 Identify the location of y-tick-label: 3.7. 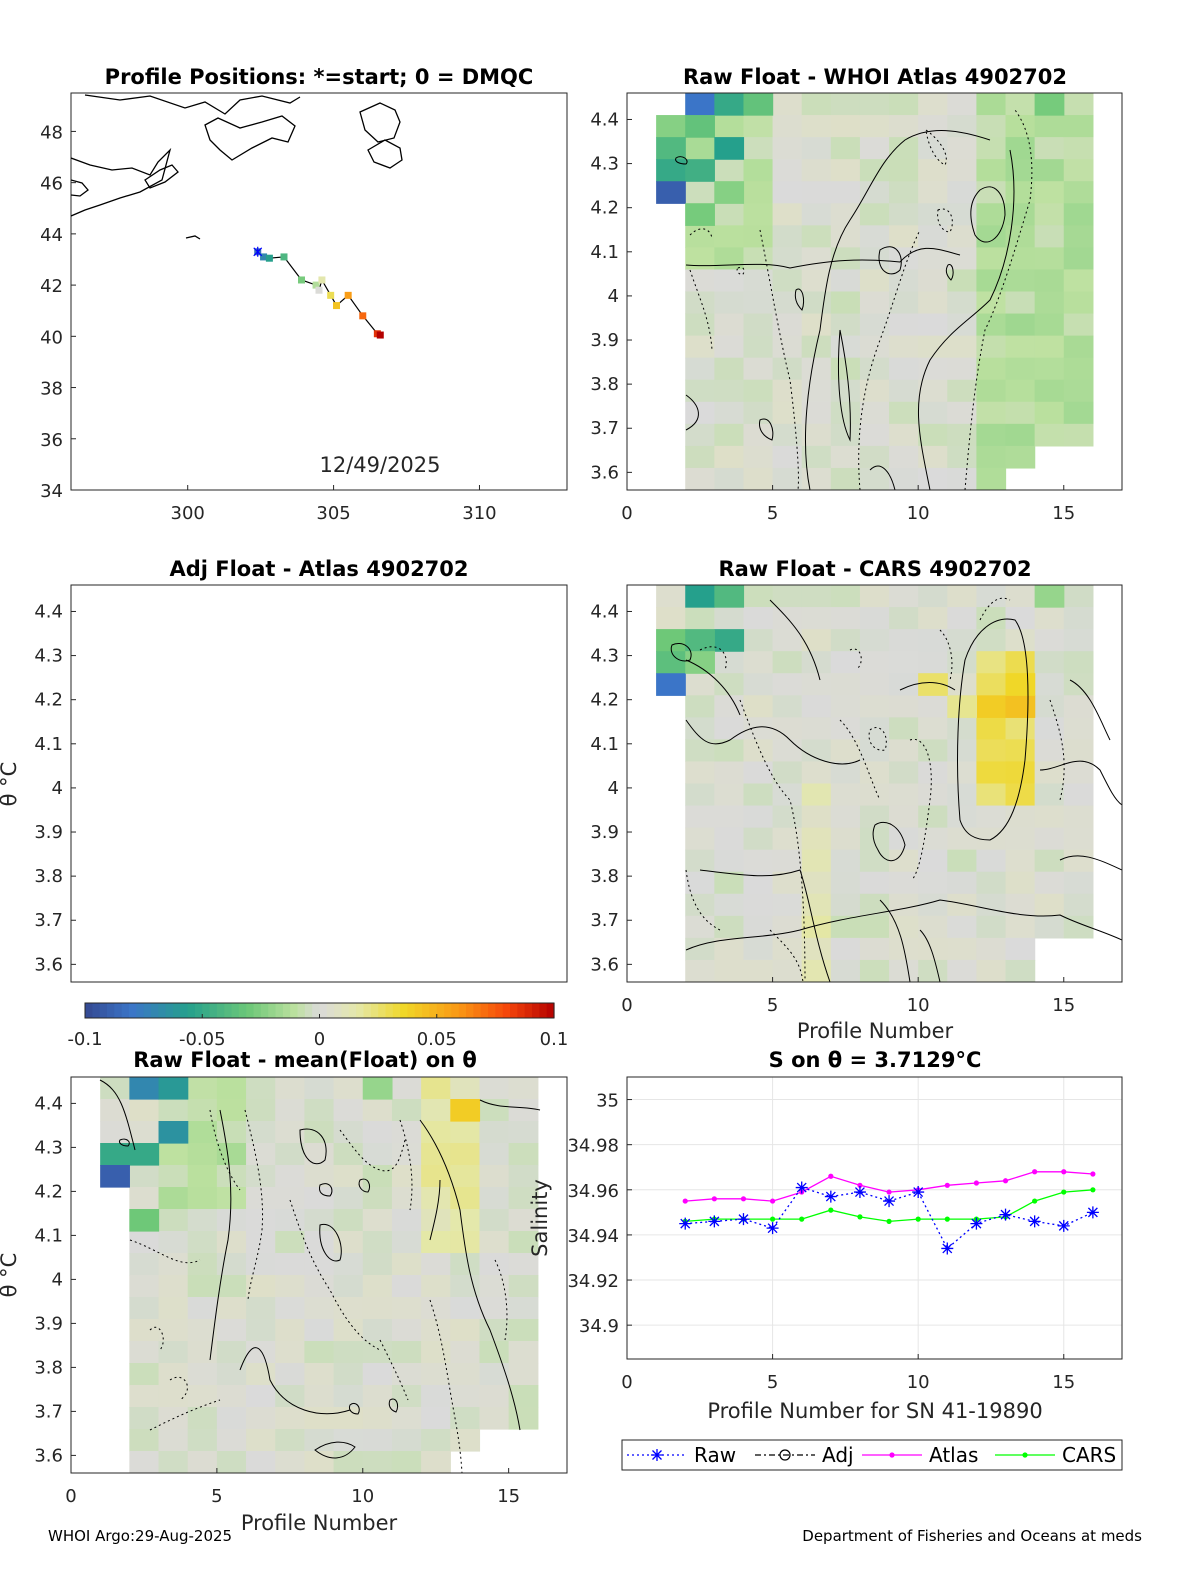
(604, 920).